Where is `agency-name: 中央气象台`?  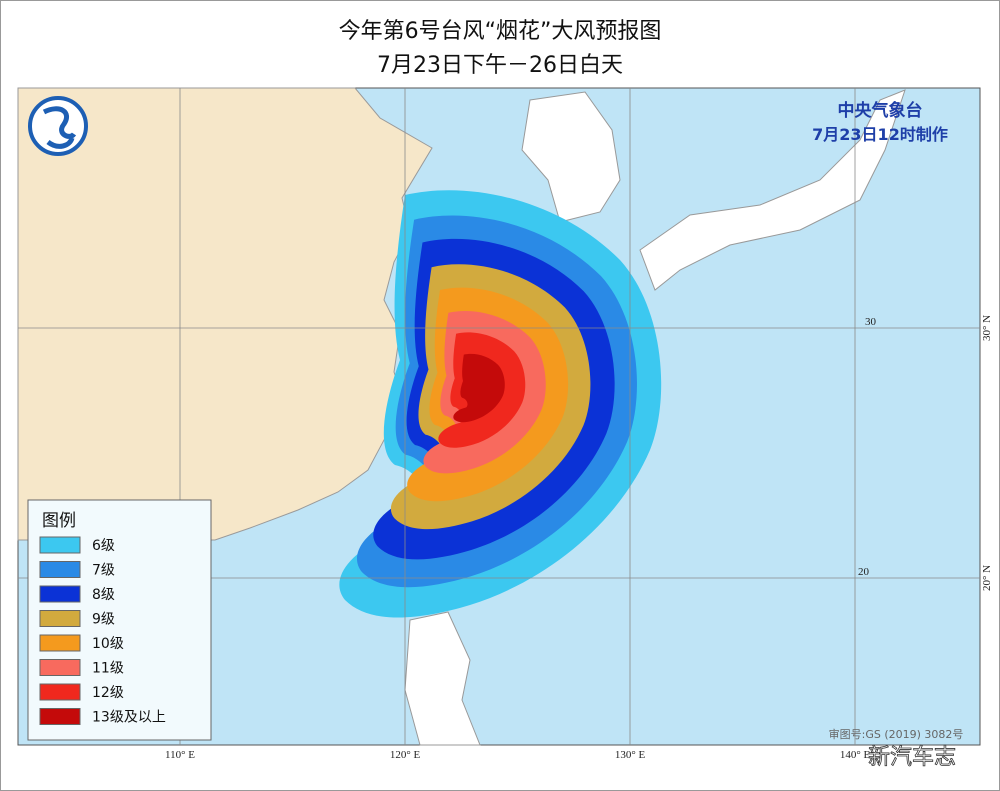 agency-name: 中央气象台 is located at coordinates (880, 110).